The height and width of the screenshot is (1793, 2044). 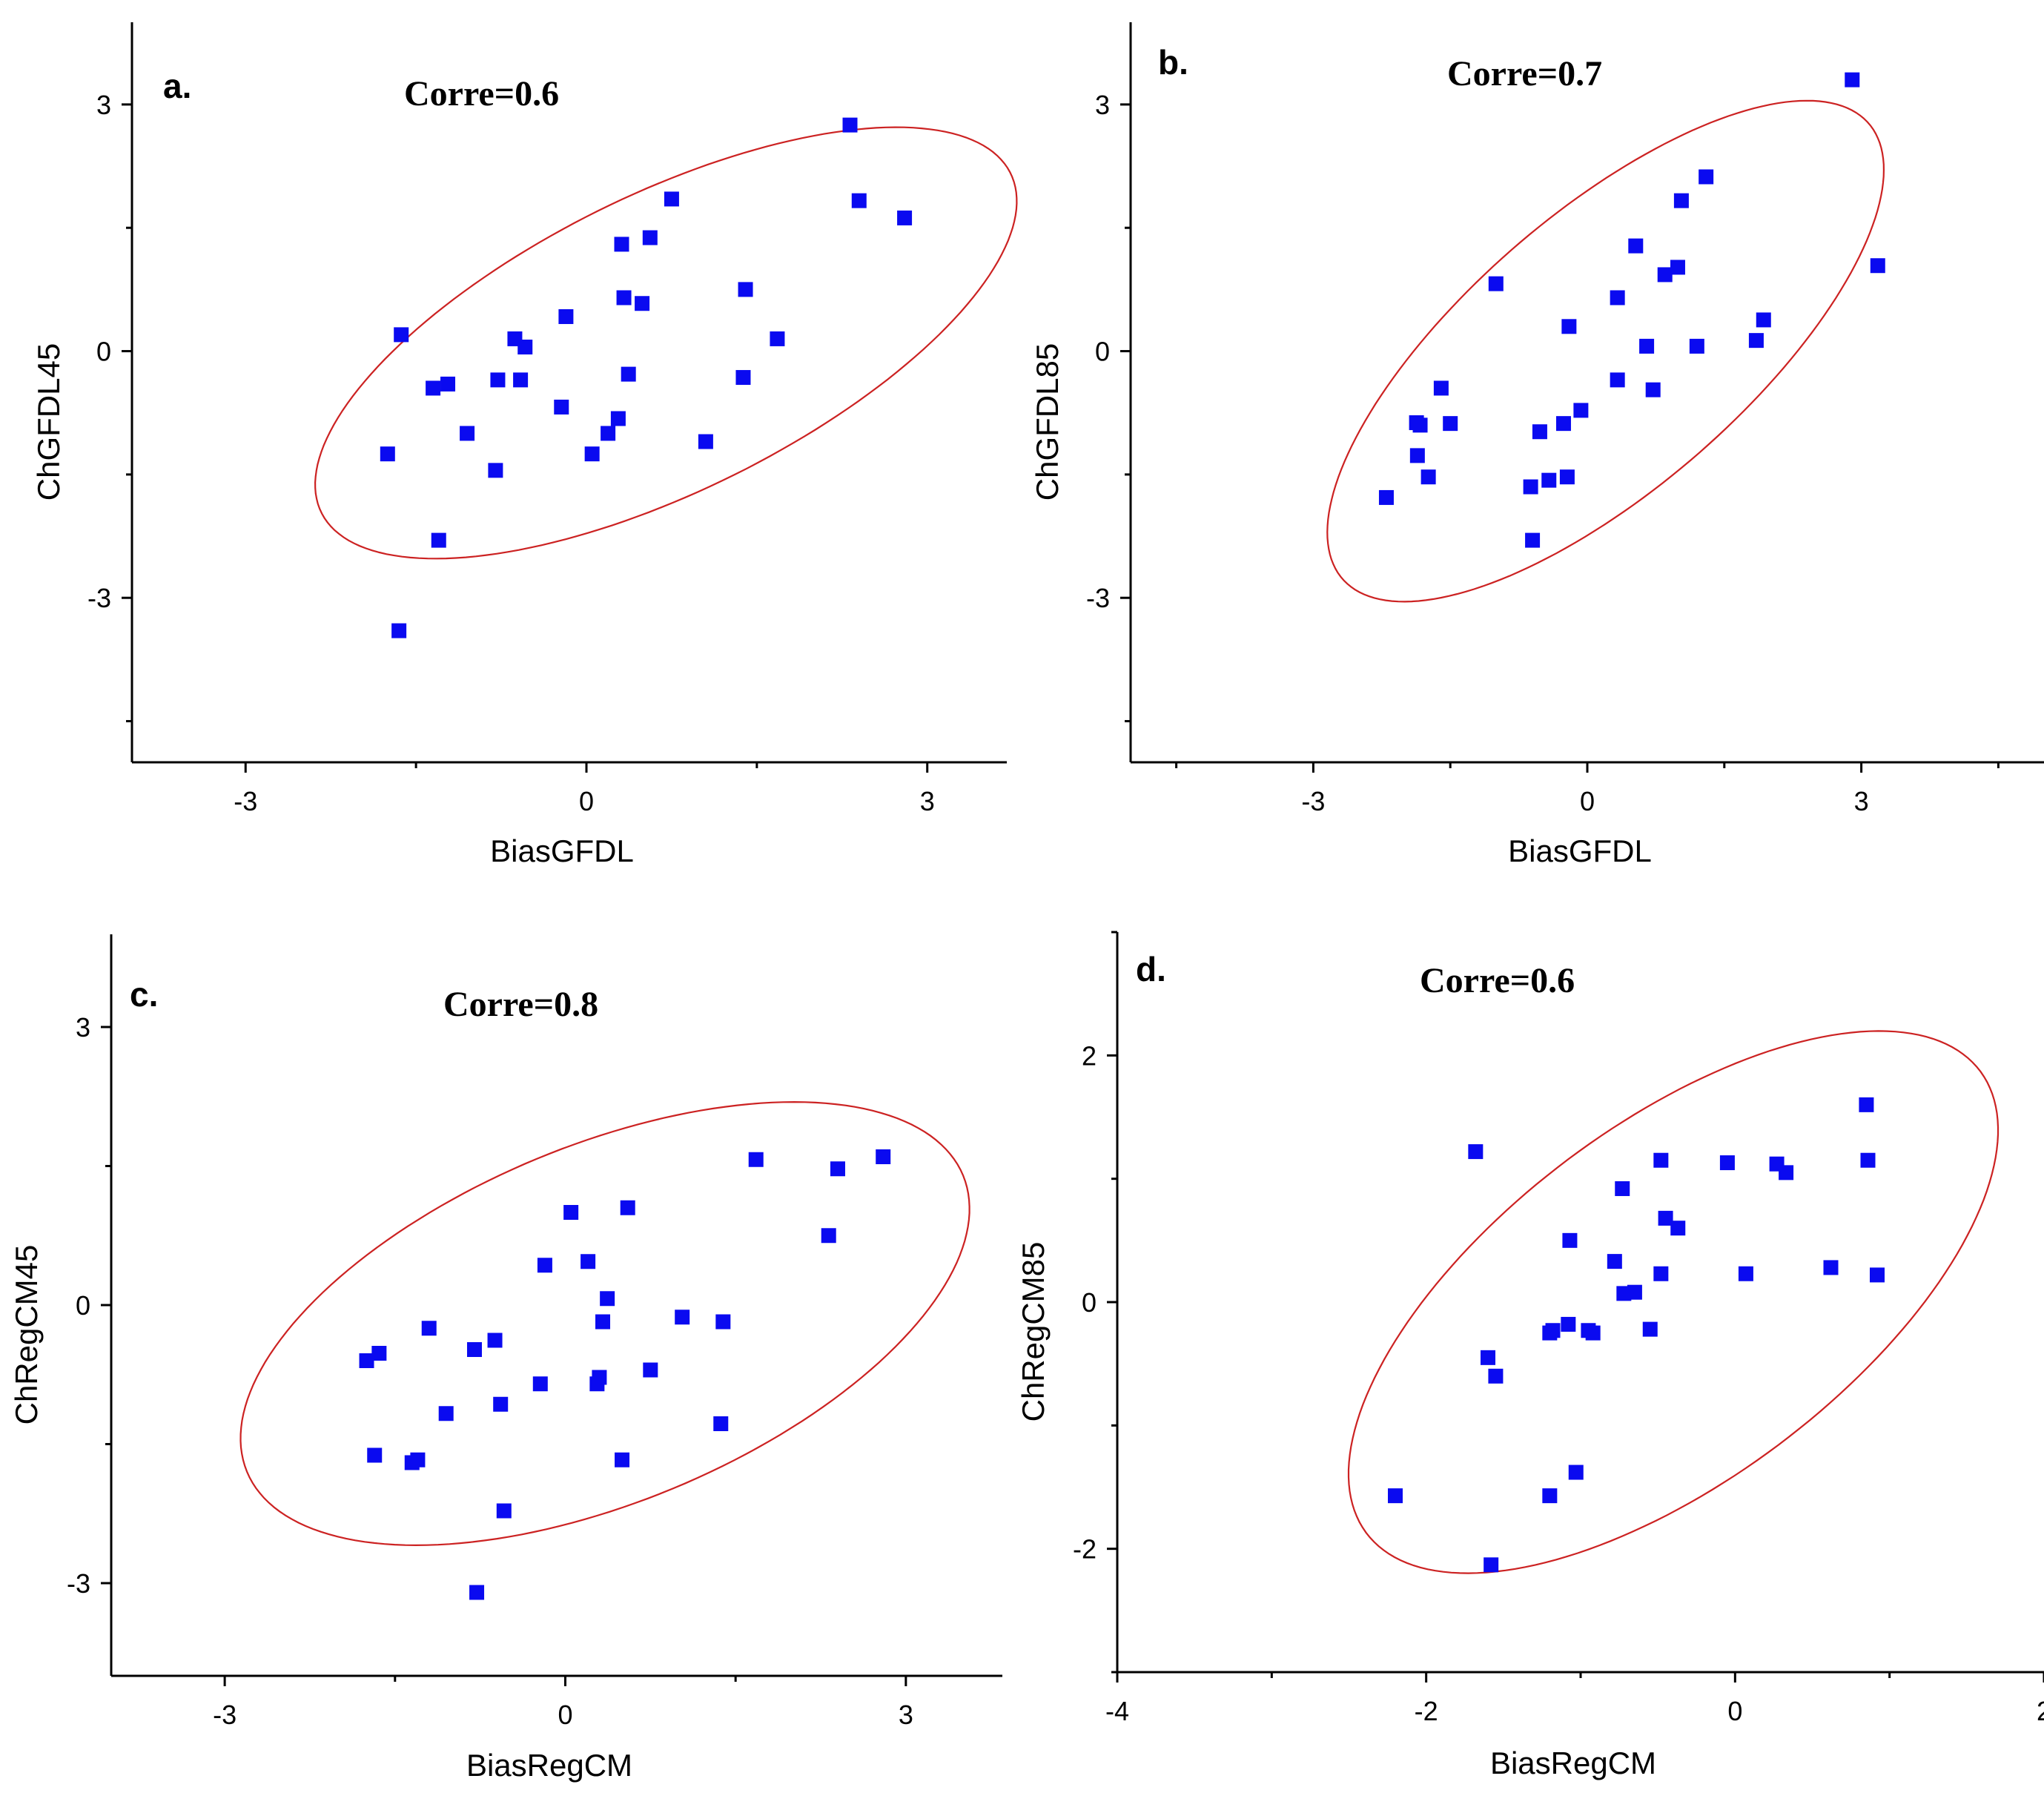 I want to click on panel-label: a., so click(x=177, y=86).